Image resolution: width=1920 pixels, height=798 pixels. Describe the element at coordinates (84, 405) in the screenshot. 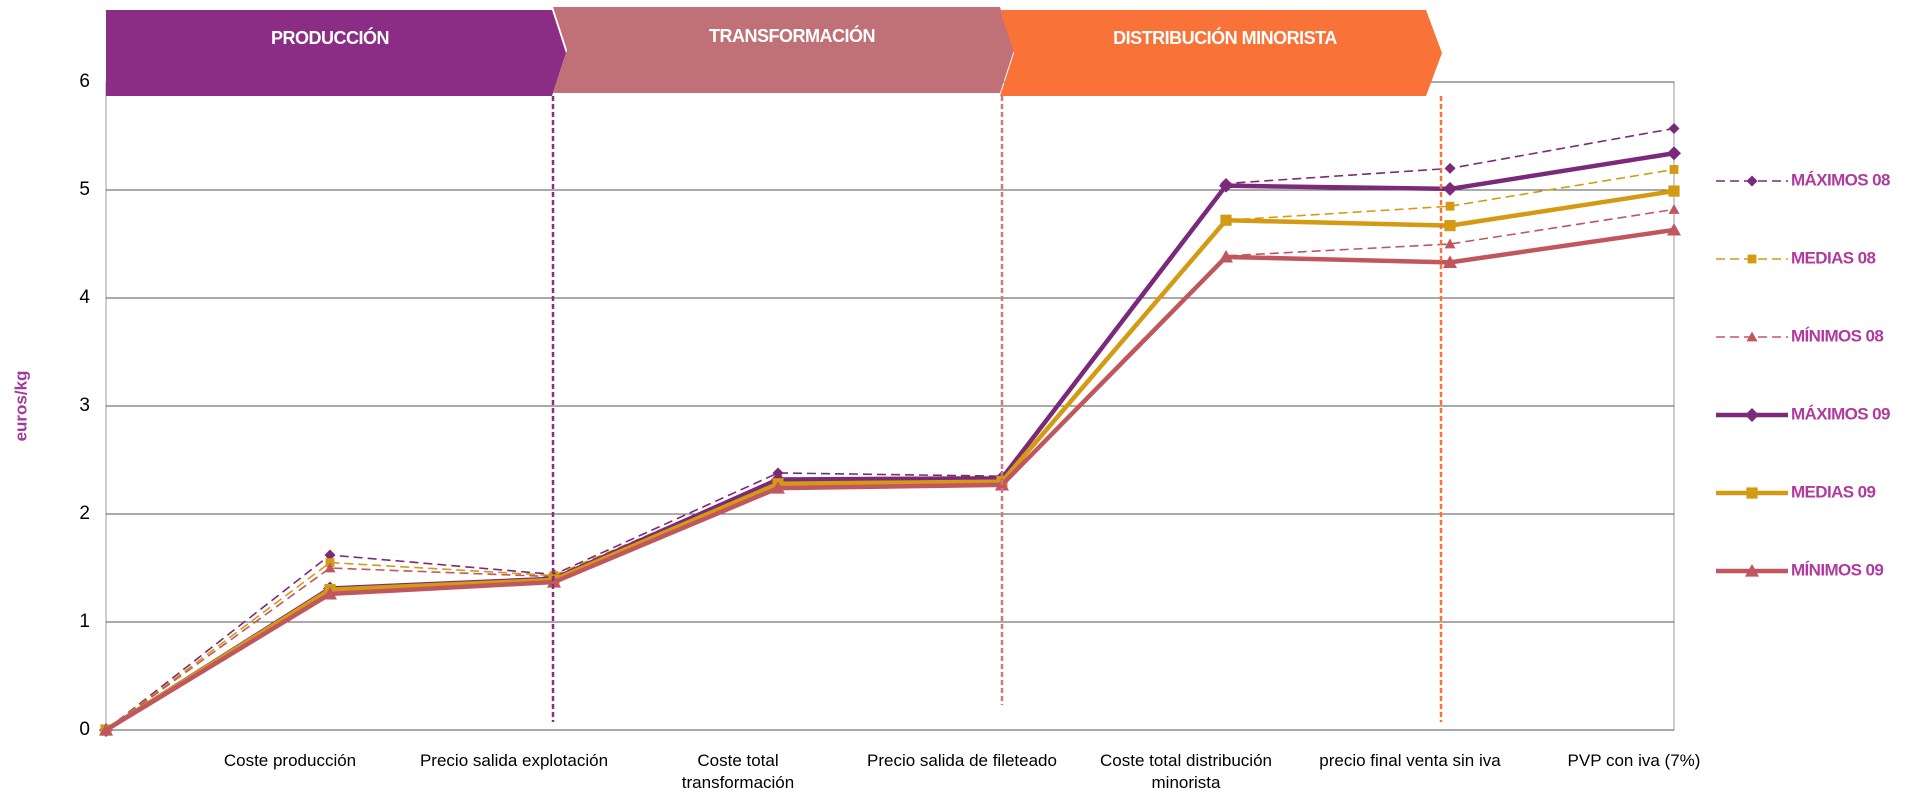

I see `y-tick-label: 3` at that location.